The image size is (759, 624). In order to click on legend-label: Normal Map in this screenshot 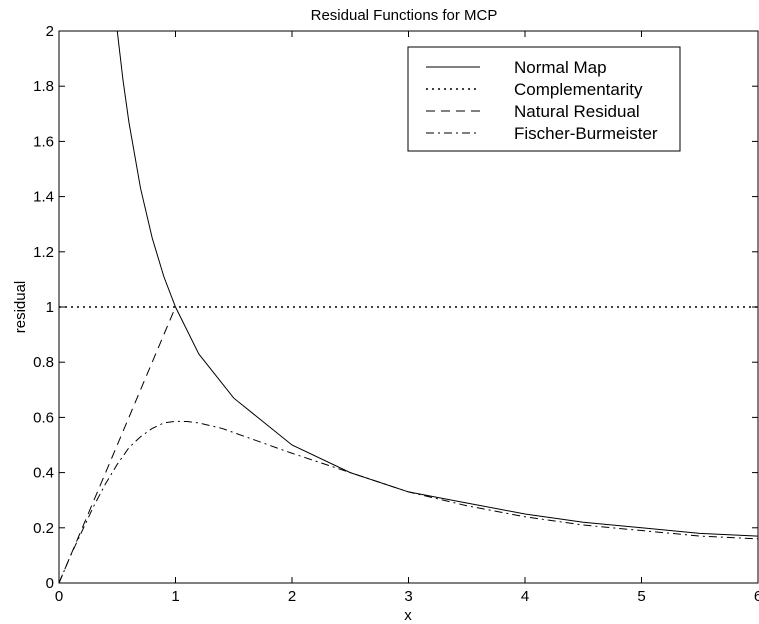, I will do `click(560, 67)`.